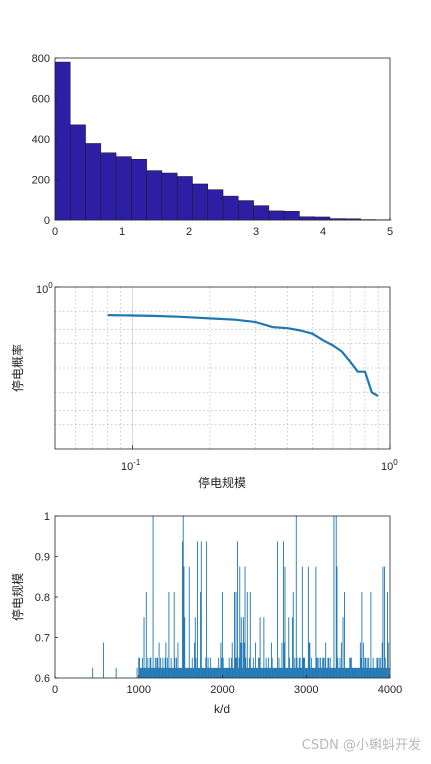 This screenshot has width=431, height=764. What do you see at coordinates (390, 690) in the screenshot?
I see `stem-xtick-label: 4000` at bounding box center [390, 690].